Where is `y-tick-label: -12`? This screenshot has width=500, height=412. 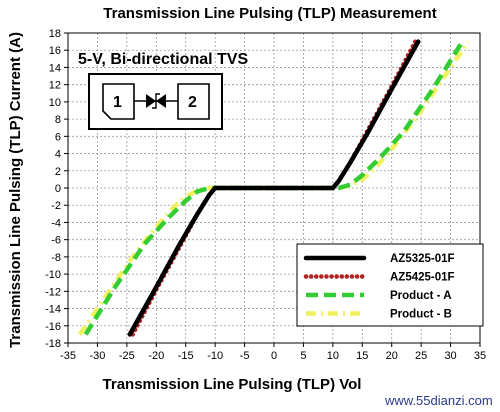
y-tick-label: -12 is located at coordinates (53, 292).